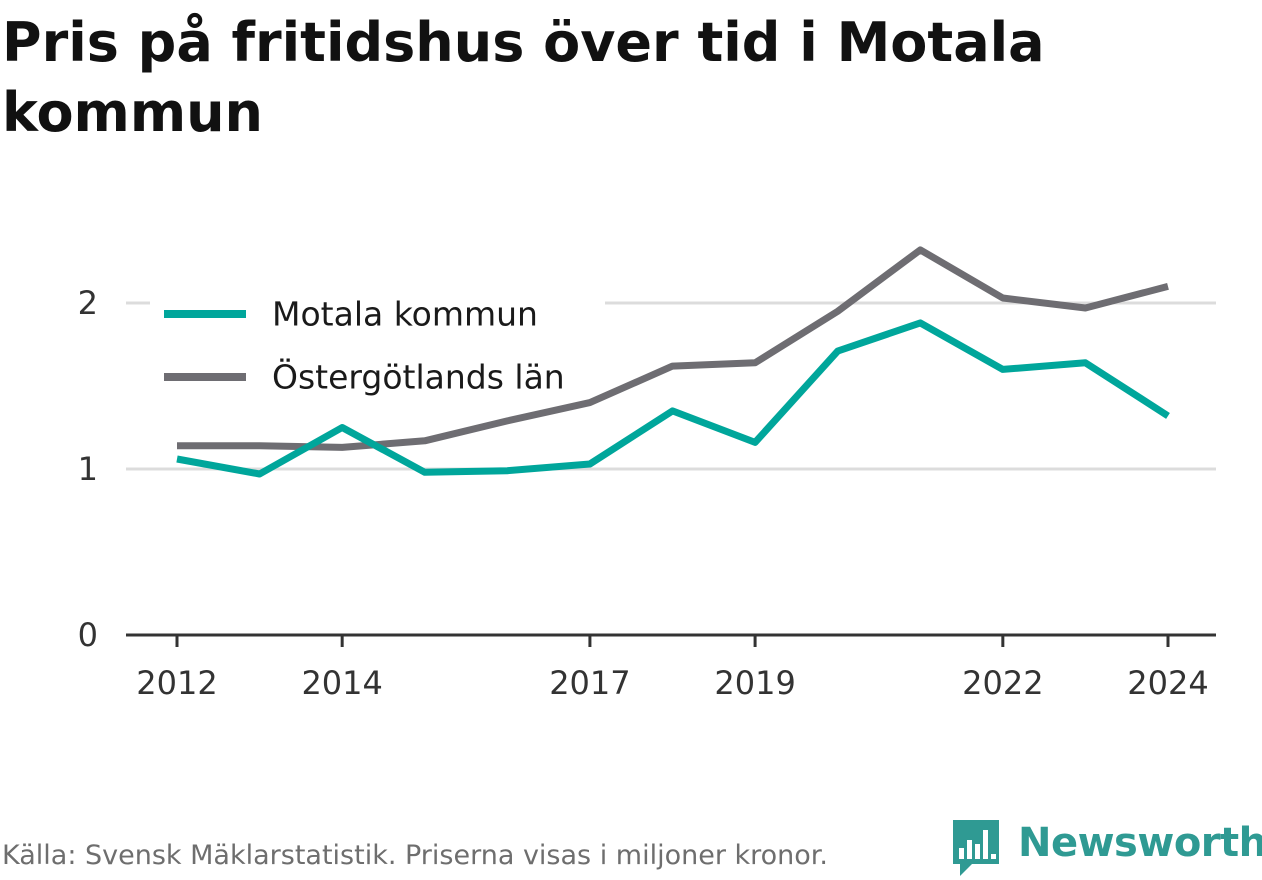 Image resolution: width=1262 pixels, height=880 pixels. Describe the element at coordinates (341, 683) in the screenshot. I see `x-tick-label-2014: 2014` at that location.